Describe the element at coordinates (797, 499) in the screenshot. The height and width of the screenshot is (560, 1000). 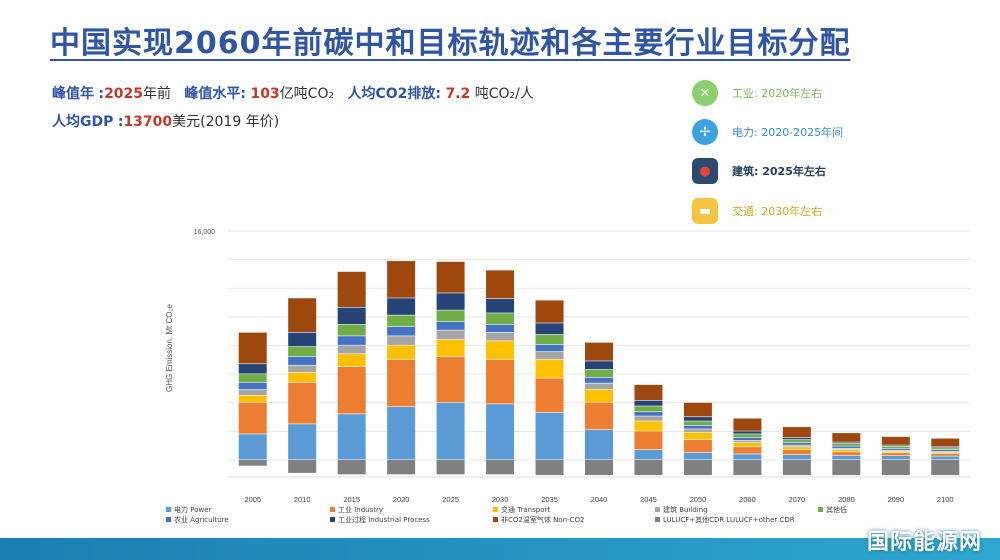
I see `x-tick-label: 2070` at that location.